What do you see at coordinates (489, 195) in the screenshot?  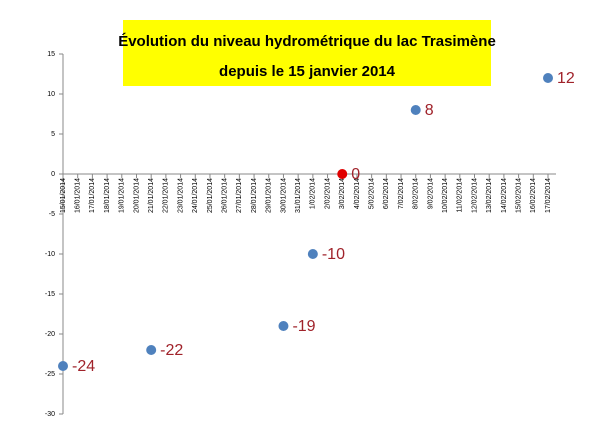 I see `x-tick-label: 13/02/2014` at bounding box center [489, 195].